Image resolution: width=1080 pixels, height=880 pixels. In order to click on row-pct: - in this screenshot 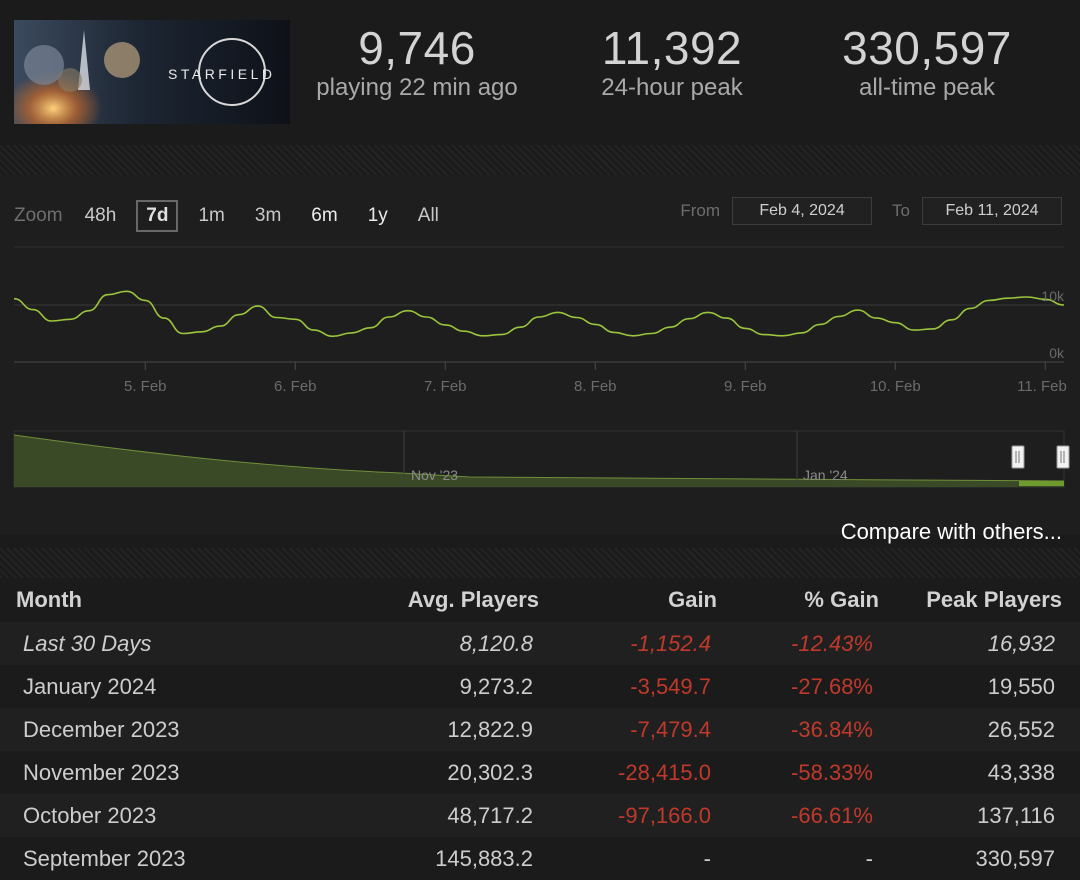, I will do `click(798, 858)`.